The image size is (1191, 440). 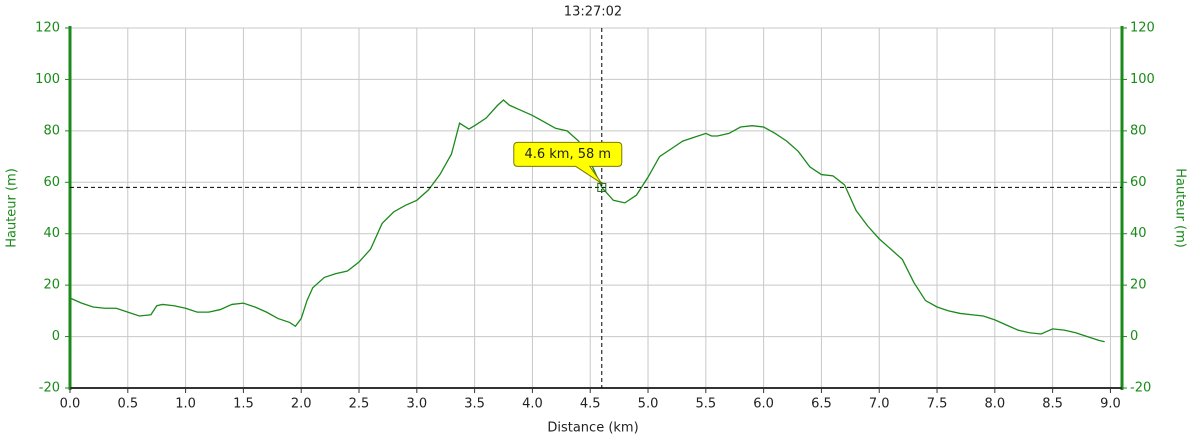 What do you see at coordinates (763, 404) in the screenshot?
I see `x-tick-label: 6.0` at bounding box center [763, 404].